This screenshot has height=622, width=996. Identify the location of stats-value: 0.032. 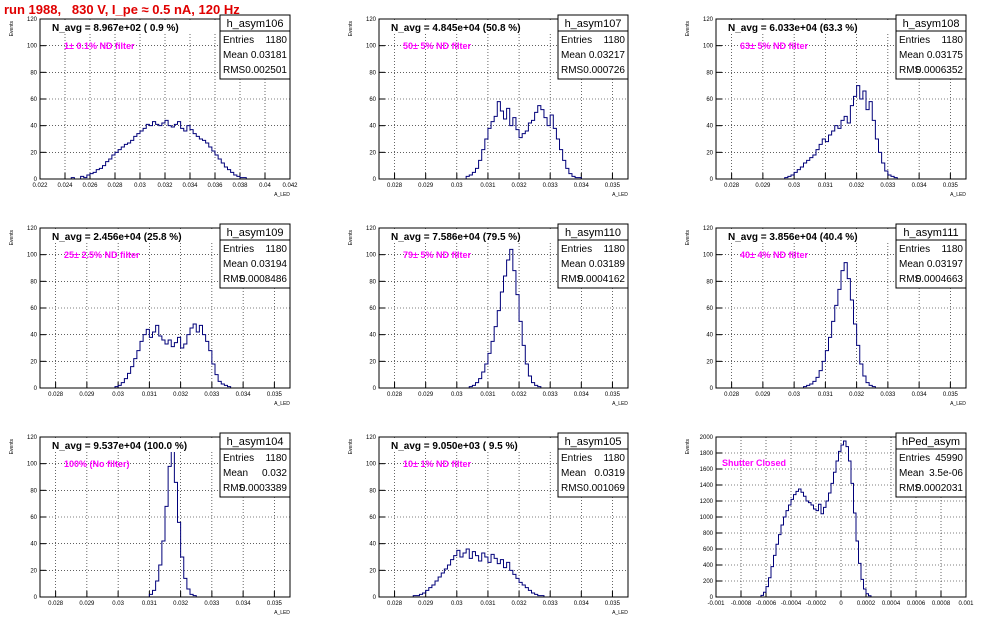
(274, 473).